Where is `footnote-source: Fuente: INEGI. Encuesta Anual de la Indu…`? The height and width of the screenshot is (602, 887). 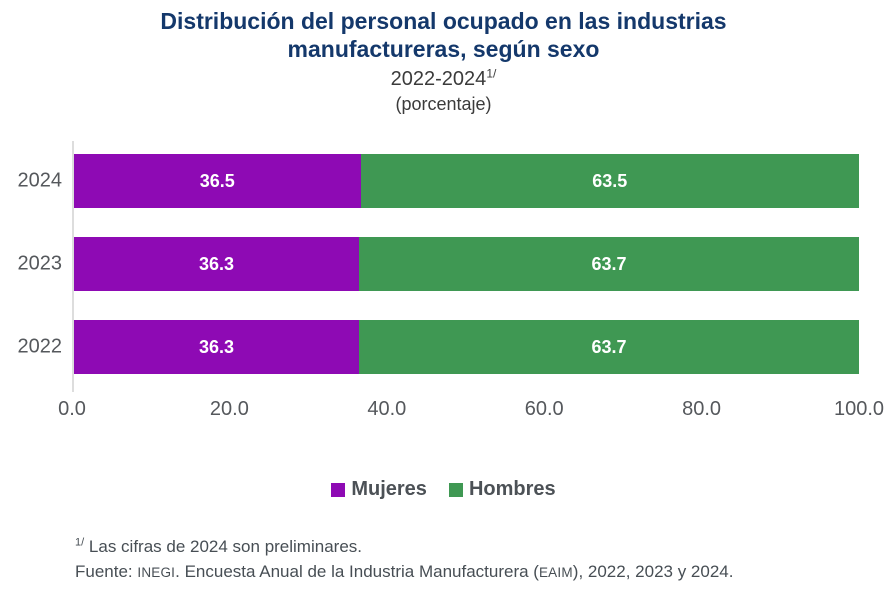
footnote-source: Fuente: INEGI. Encuesta Anual de la Indu… is located at coordinates (471, 572).